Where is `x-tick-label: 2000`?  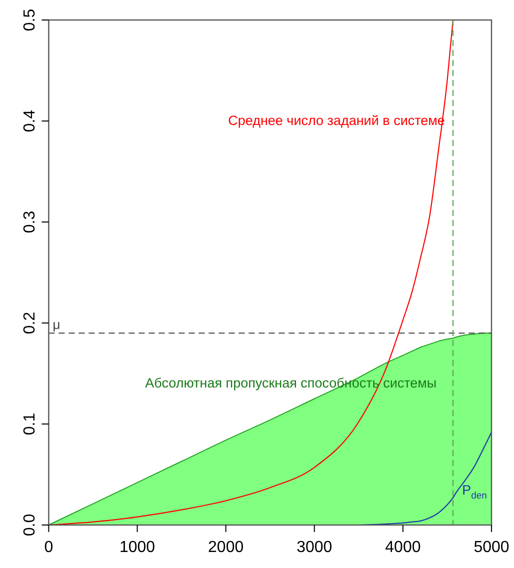
x-tick-label: 2000 is located at coordinates (226, 547).